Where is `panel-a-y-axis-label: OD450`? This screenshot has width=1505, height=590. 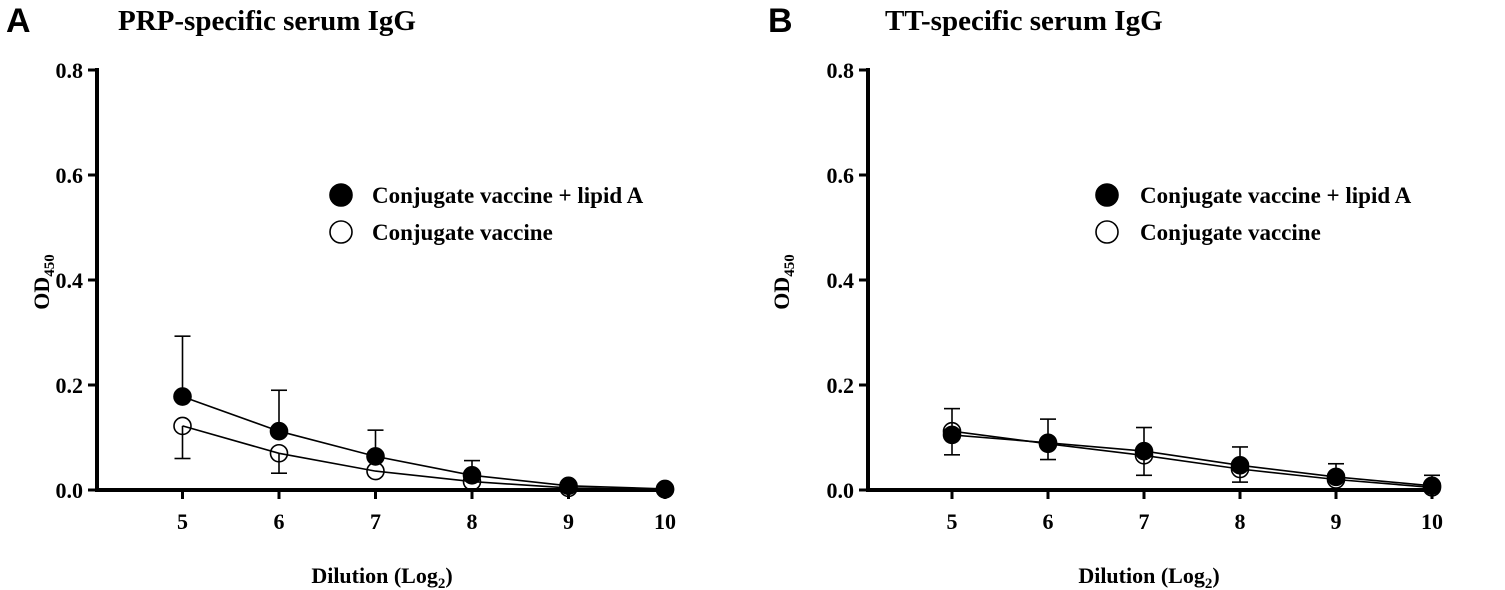
panel-a-y-axis-label: OD450 is located at coordinates (43, 282).